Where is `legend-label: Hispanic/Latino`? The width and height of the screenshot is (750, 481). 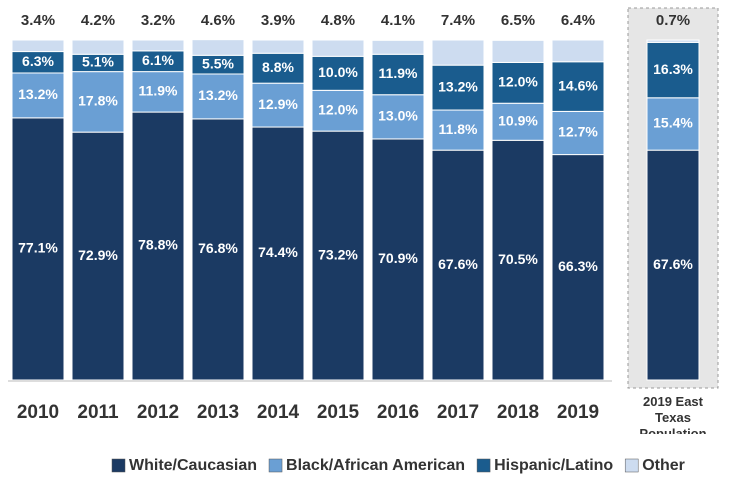
legend-label: Hispanic/Latino is located at coordinates (553, 465).